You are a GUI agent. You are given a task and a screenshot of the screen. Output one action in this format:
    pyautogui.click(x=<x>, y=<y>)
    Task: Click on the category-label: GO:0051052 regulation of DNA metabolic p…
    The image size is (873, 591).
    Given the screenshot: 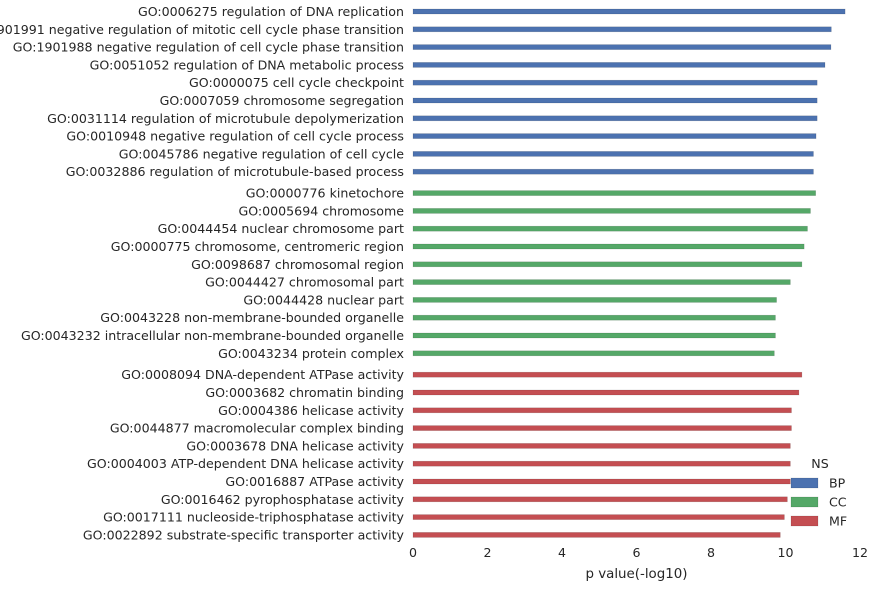 What is the action you would take?
    pyautogui.click(x=247, y=64)
    